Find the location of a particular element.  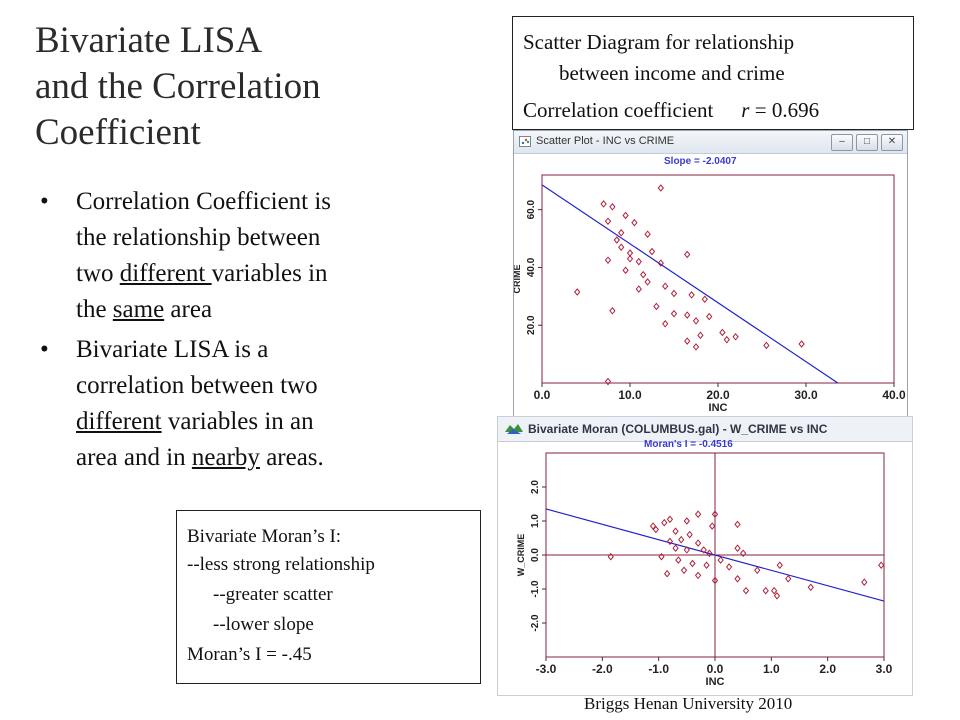

corr-value: = 0.696 is located at coordinates (787, 110).